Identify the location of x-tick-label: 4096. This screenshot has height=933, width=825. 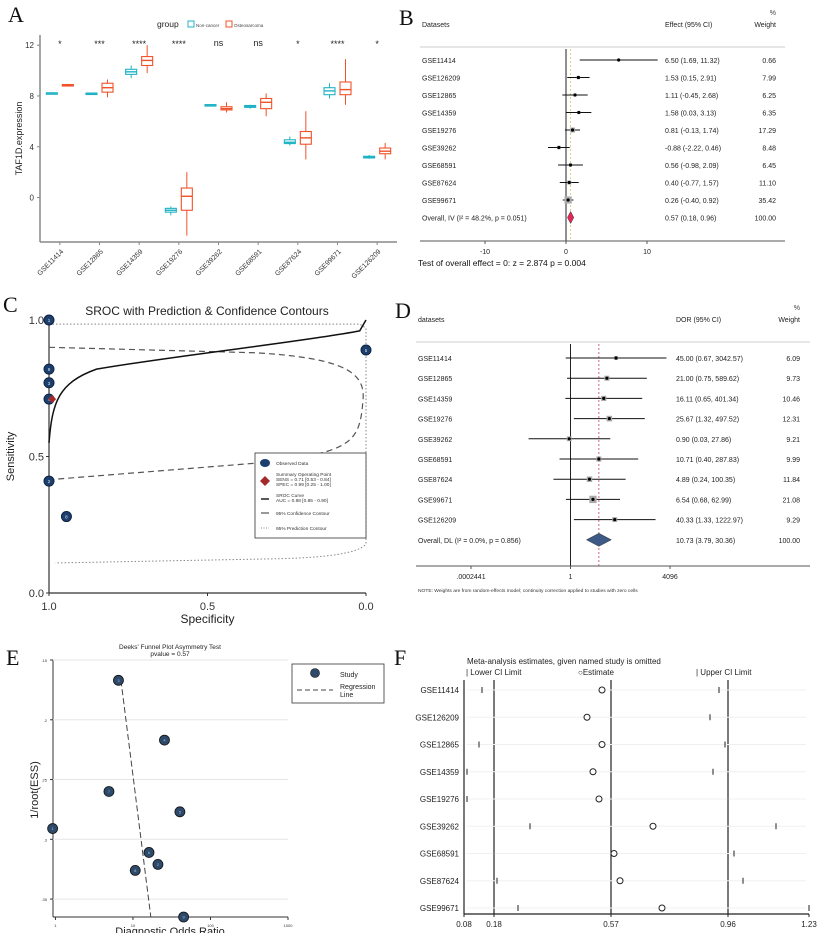
(670, 577).